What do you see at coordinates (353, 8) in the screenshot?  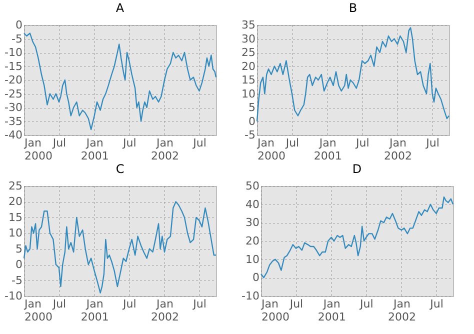 I see `chart-title: B` at bounding box center [353, 8].